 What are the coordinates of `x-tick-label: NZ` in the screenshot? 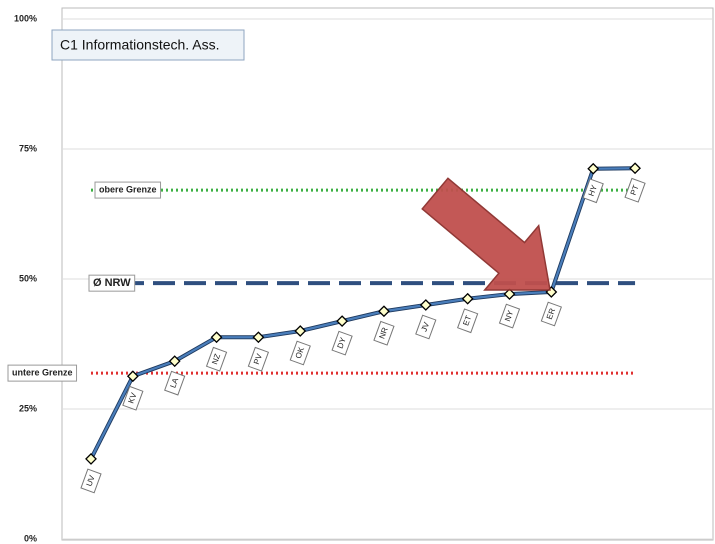 It's located at (216, 358).